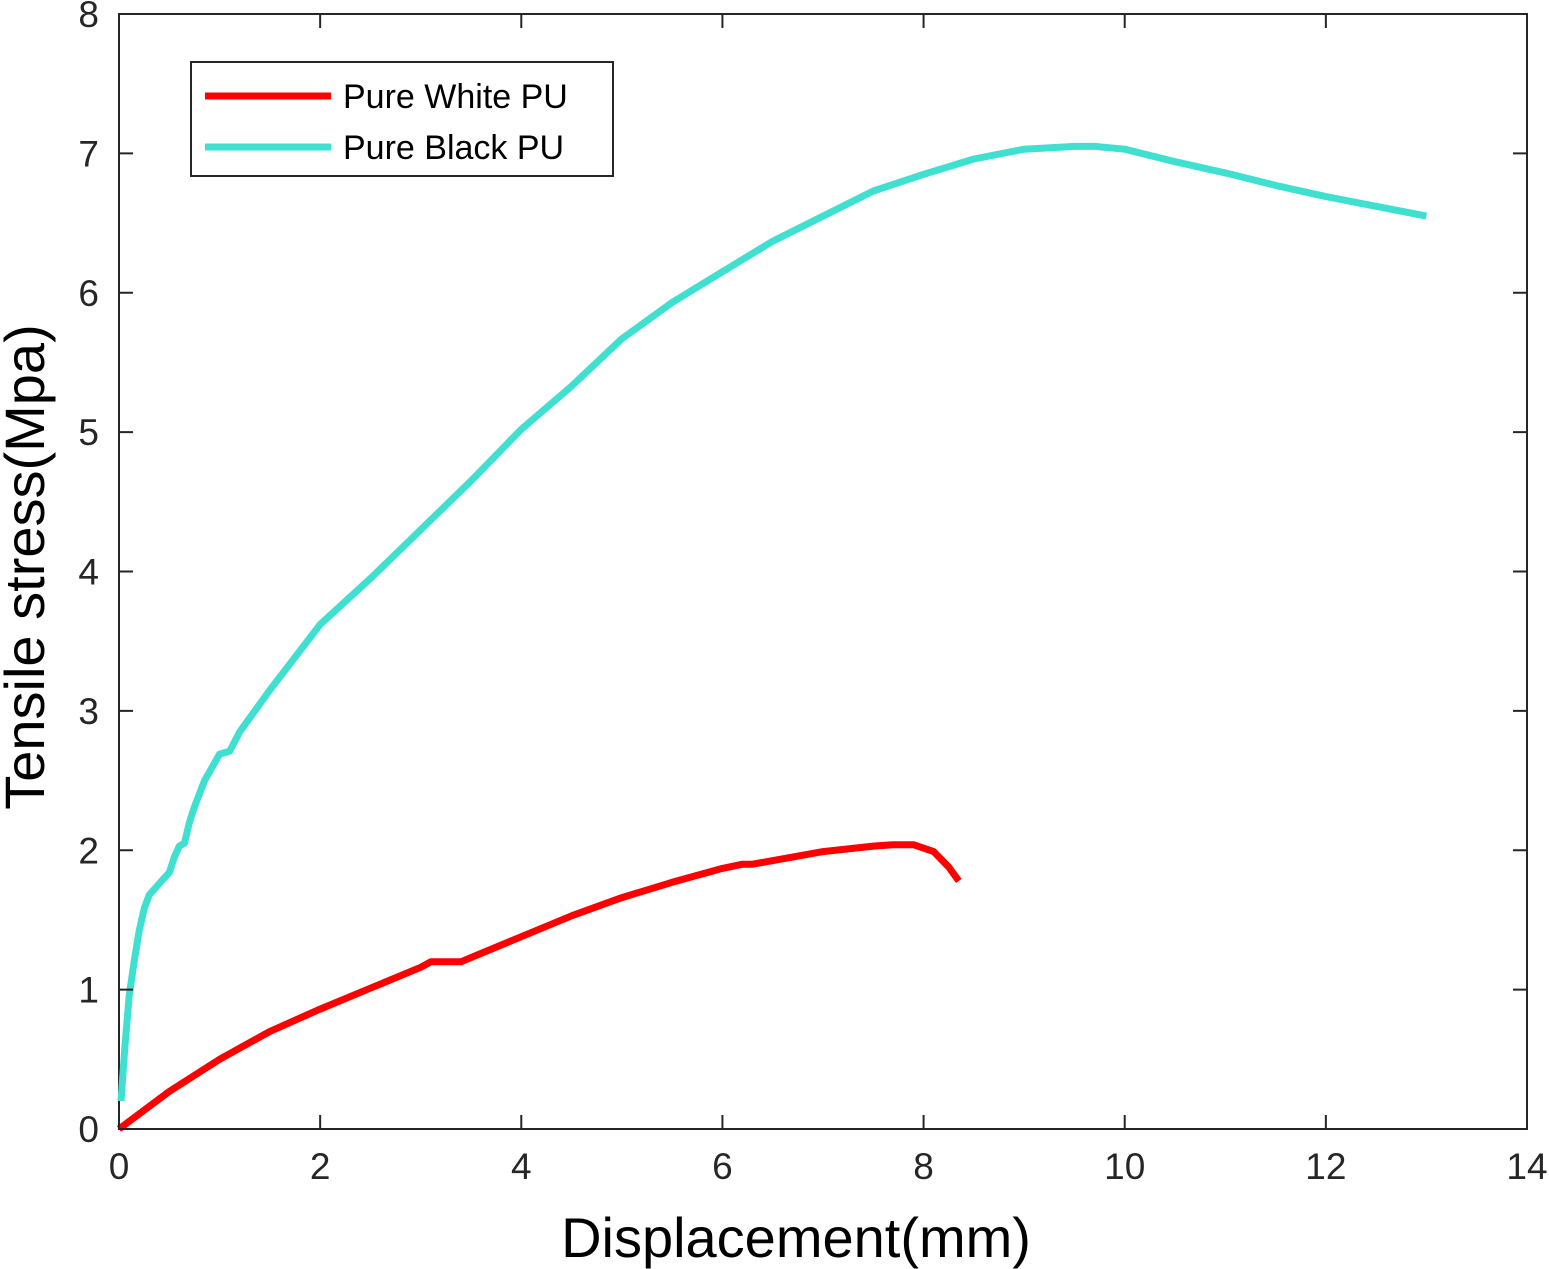 This screenshot has width=1549, height=1269. I want to click on x-tick-label: 12, so click(1325, 1166).